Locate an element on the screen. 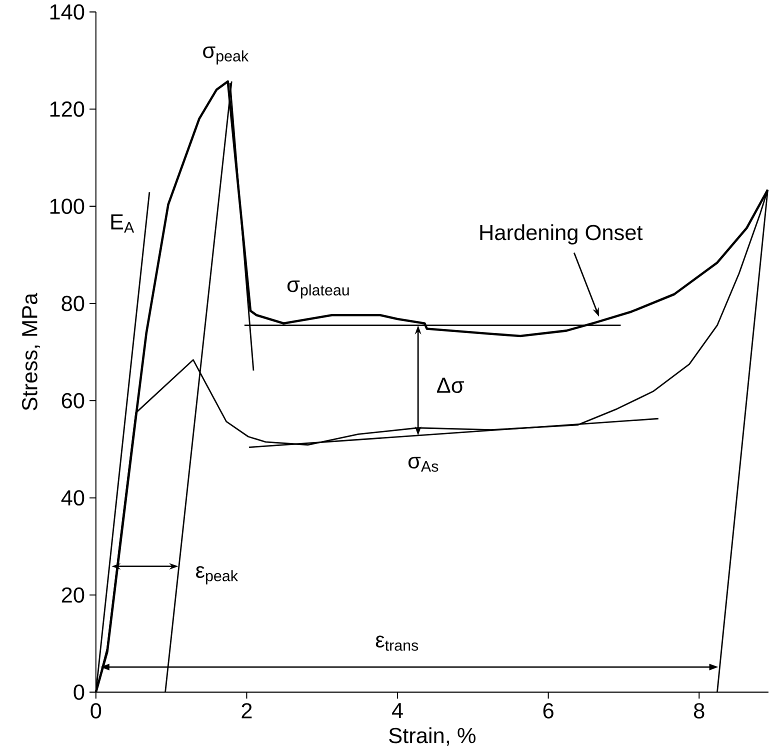 The width and height of the screenshot is (769, 756). annotation: σ$_{As}$ is located at coordinates (423, 464).